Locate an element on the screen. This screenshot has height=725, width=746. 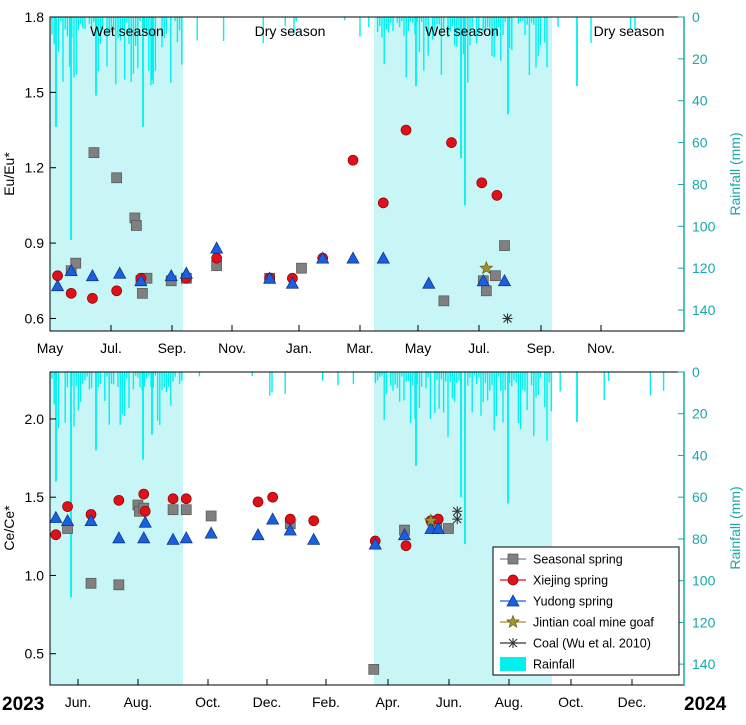
y-axis-label: Eu/Eu* is located at coordinates (9, 174).